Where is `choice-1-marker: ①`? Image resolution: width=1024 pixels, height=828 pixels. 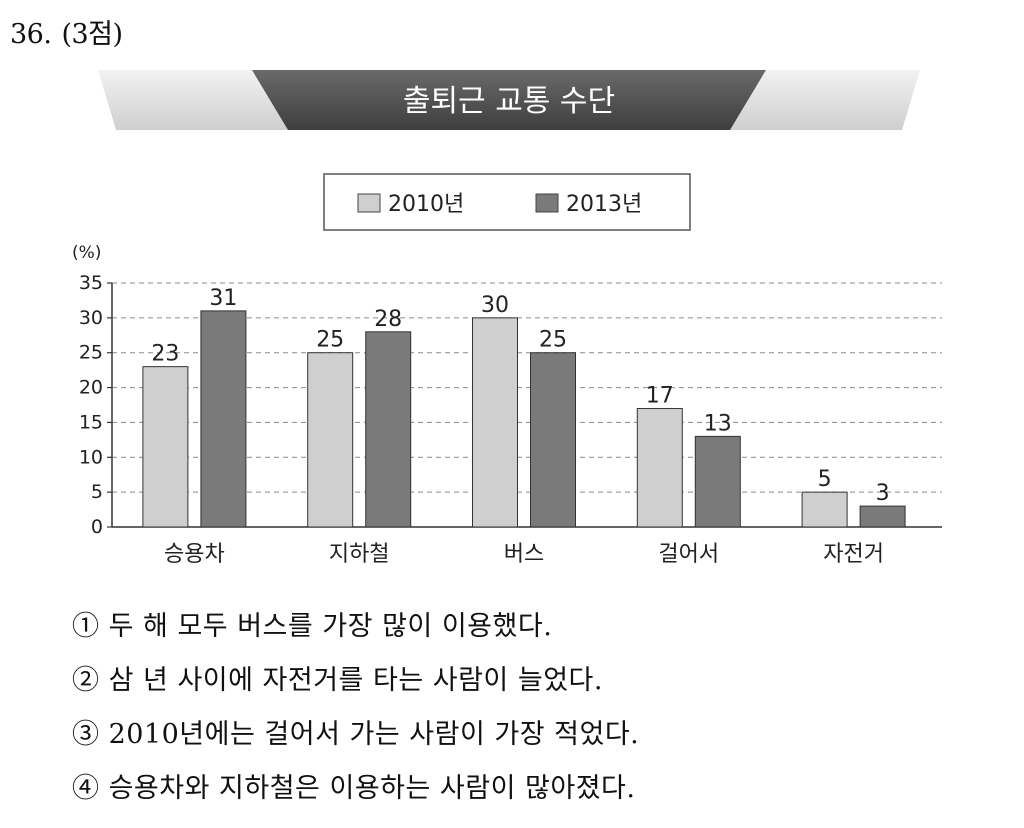
choice-1-marker: ① is located at coordinates (86, 626).